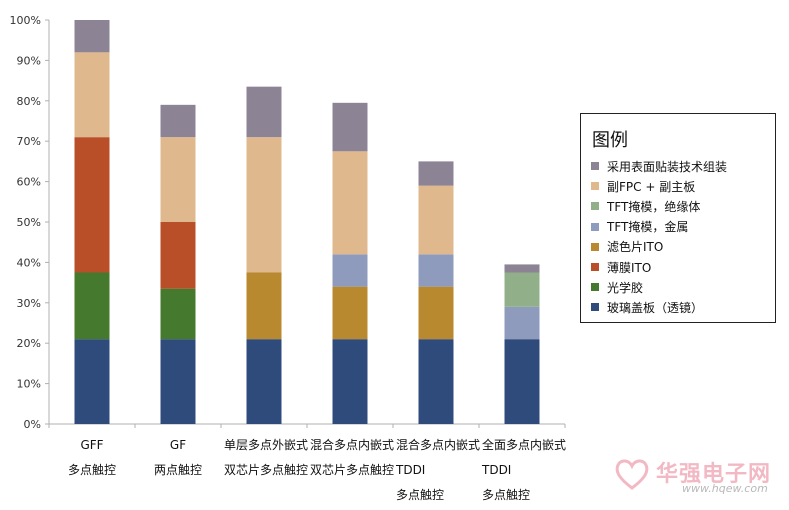  I want to click on watermark-text: 华强电子网, so click(714, 474).